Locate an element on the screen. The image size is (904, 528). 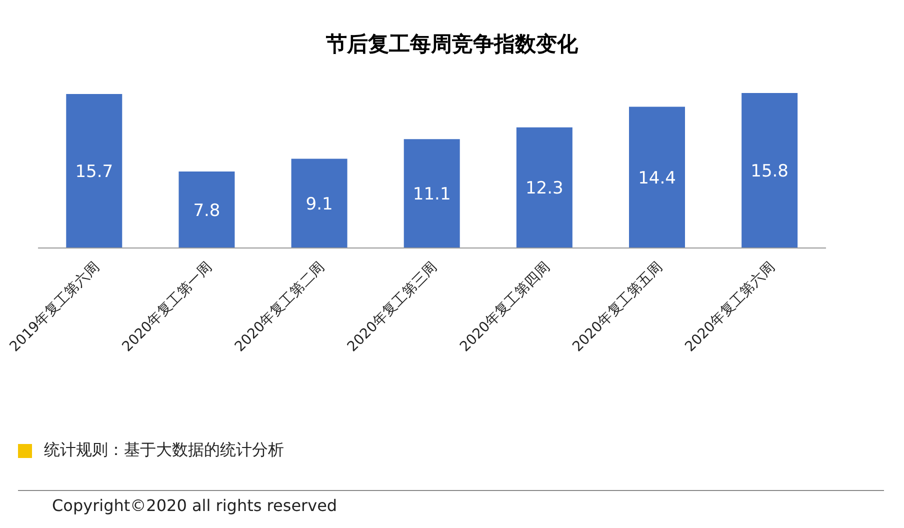
text: Copyright©2020 all rights reserved is located at coordinates (195, 505).